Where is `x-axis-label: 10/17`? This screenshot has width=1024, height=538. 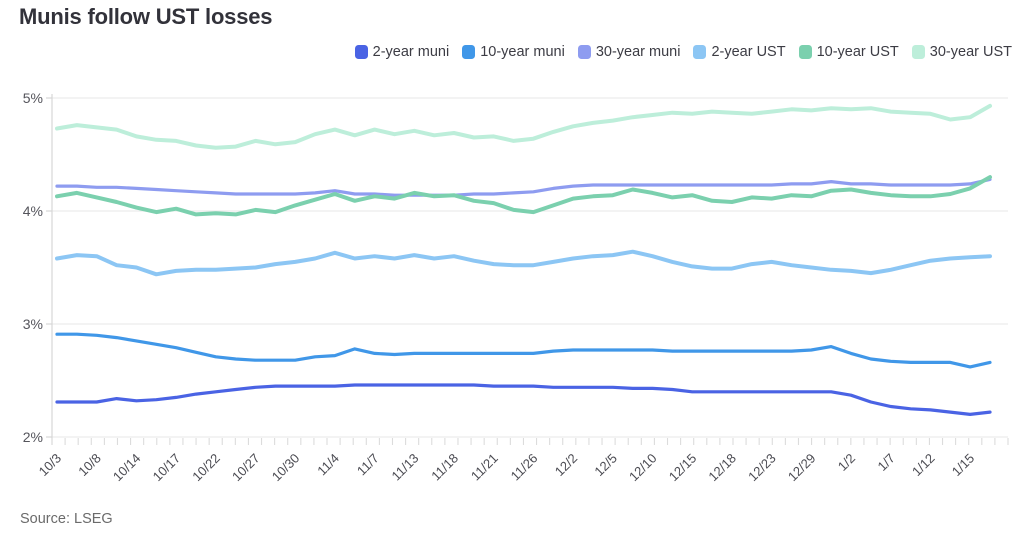
x-axis-label: 10/17 is located at coordinates (167, 468).